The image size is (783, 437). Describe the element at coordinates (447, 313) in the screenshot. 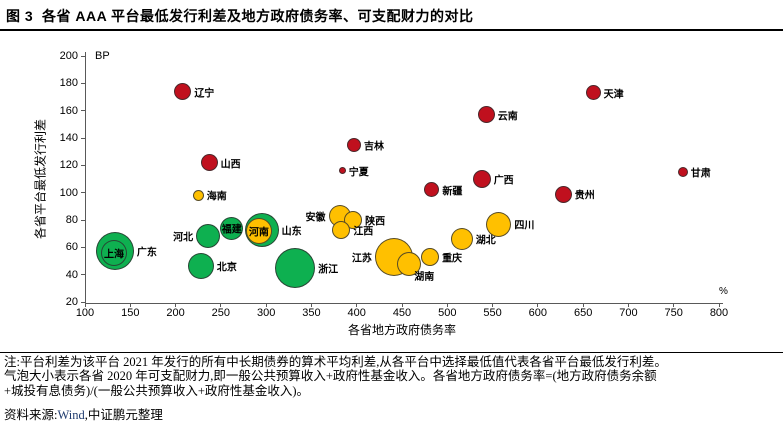

I see `x-tick-label: 500` at that location.